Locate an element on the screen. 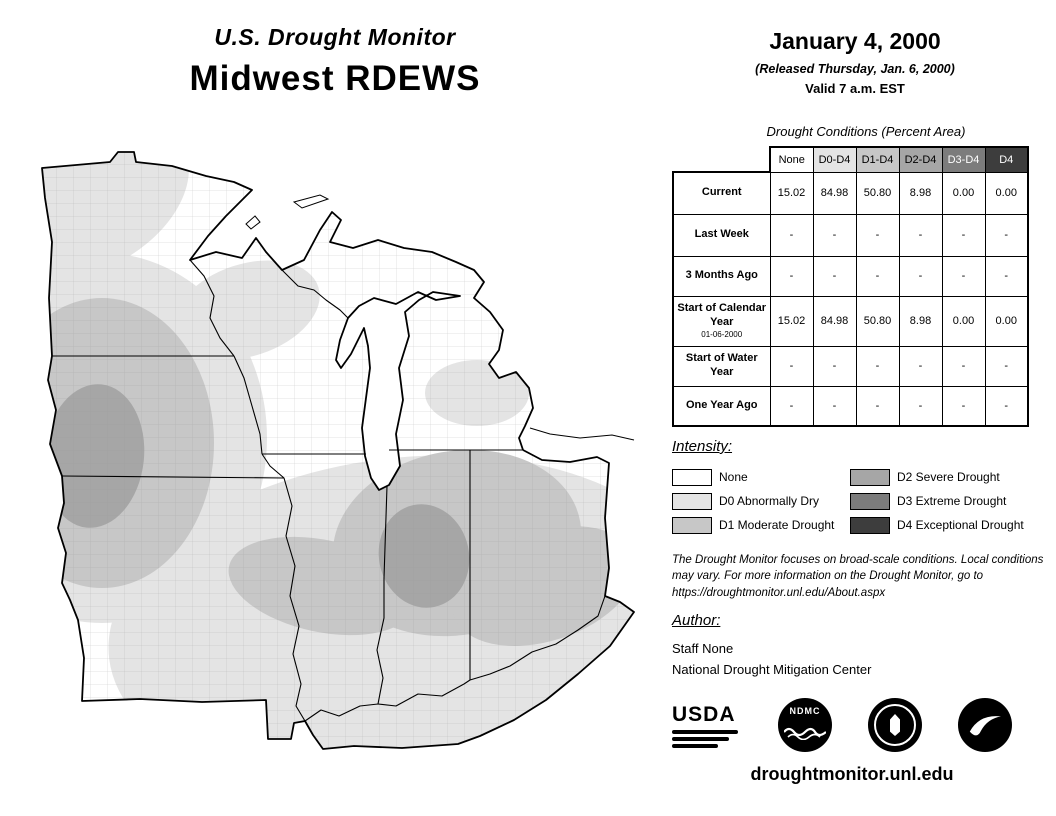  col-header-d2d4: D2-D4 is located at coordinates (920, 159).